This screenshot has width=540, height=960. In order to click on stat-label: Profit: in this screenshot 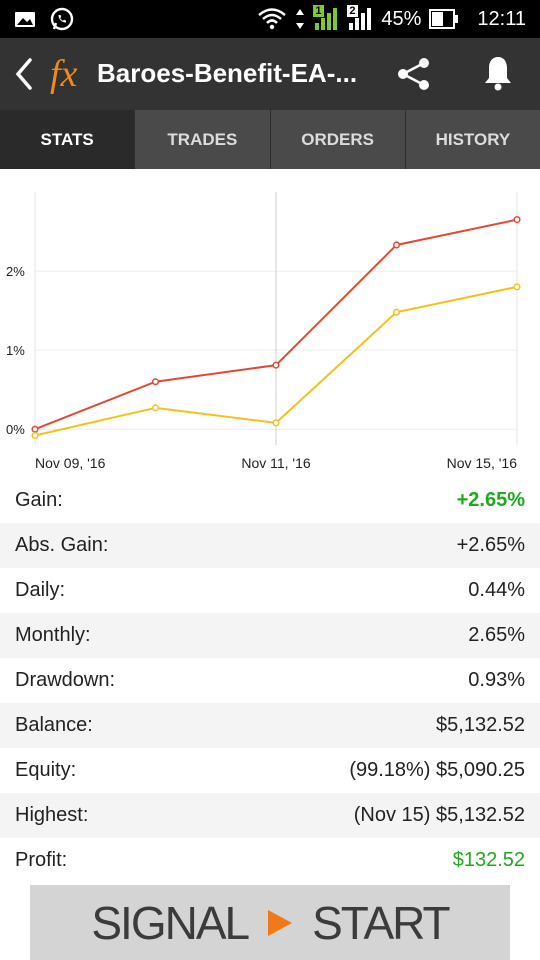, I will do `click(41, 860)`.